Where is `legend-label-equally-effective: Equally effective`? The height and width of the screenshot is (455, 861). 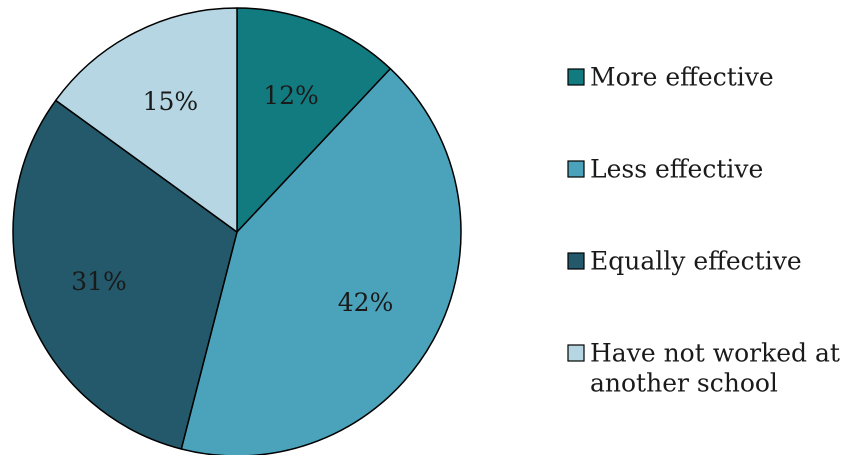
legend-label-equally-effective: Equally effective is located at coordinates (696, 261).